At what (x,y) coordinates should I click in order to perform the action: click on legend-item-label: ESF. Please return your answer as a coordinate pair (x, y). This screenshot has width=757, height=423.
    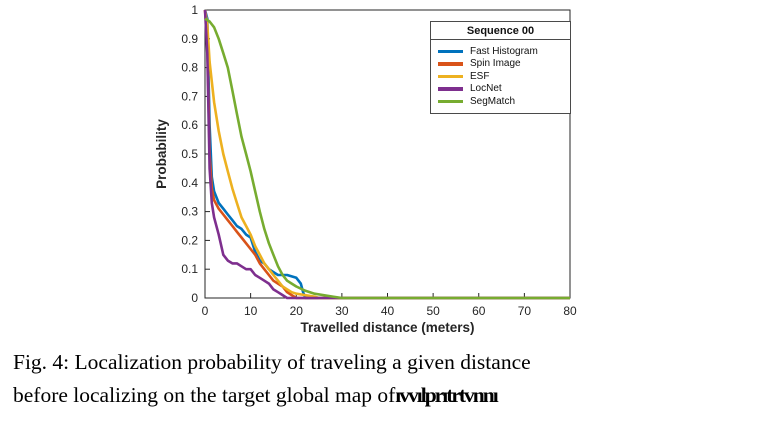
    Looking at the image, I should click on (480, 76).